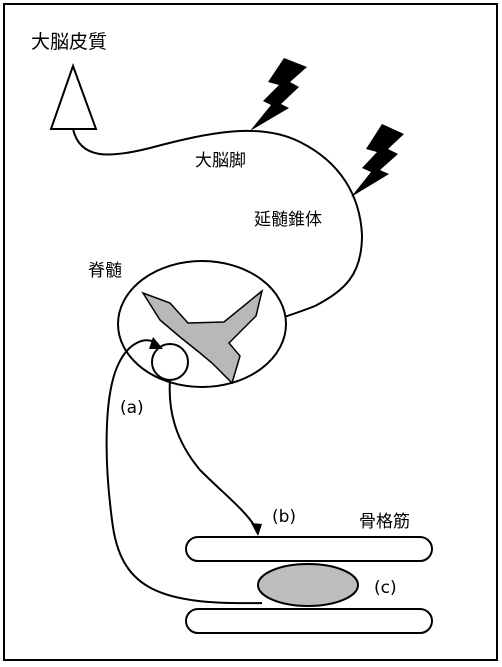  I want to click on afferent-fiber-a, so click(184, 472).